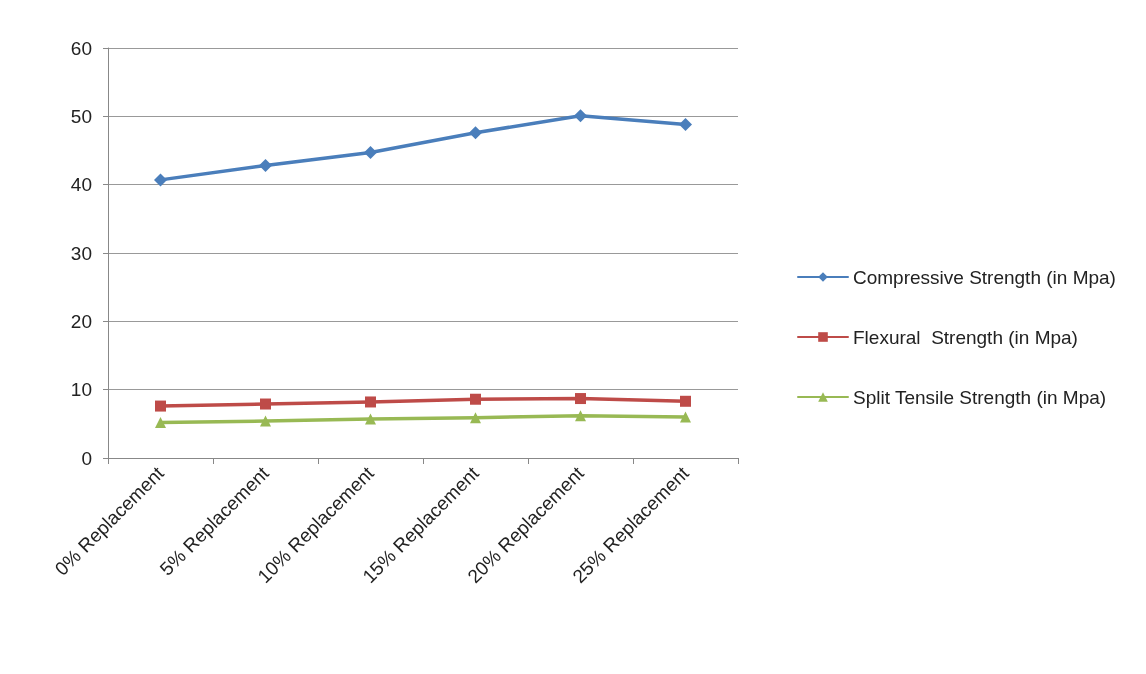  What do you see at coordinates (980, 397) in the screenshot?
I see `legend-label: Split Tensile Strength (in Mpa)` at bounding box center [980, 397].